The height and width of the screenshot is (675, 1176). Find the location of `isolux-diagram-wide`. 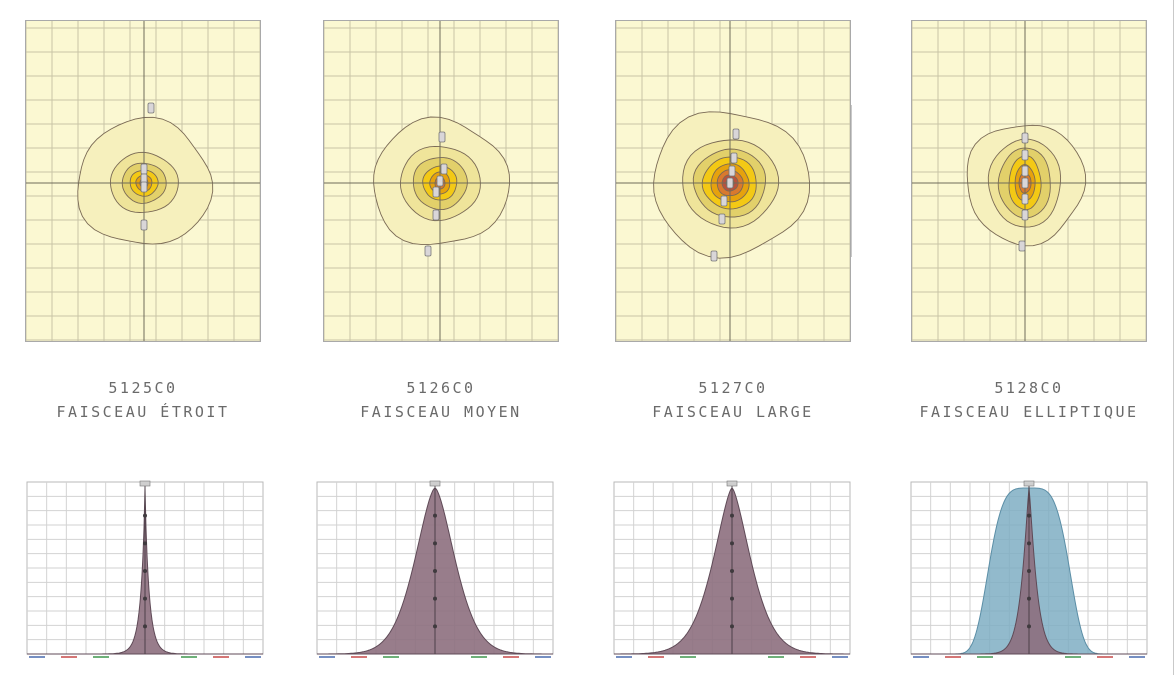

isolux-diagram-wide is located at coordinates (733, 181).